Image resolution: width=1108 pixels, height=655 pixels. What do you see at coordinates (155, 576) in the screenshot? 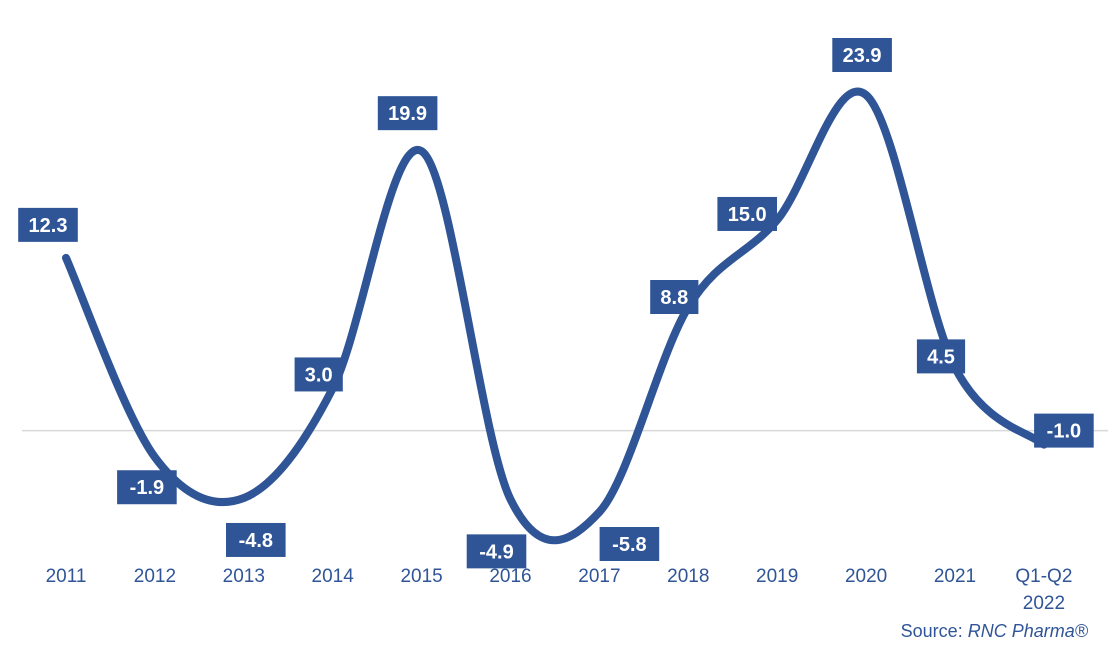
I see `x-tick-label: 2012` at bounding box center [155, 576].